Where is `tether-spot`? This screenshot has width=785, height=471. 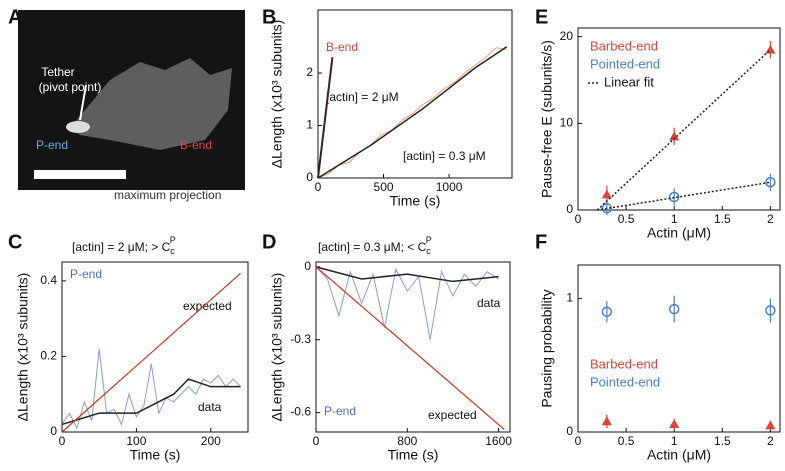
tether-spot is located at coordinates (78, 127).